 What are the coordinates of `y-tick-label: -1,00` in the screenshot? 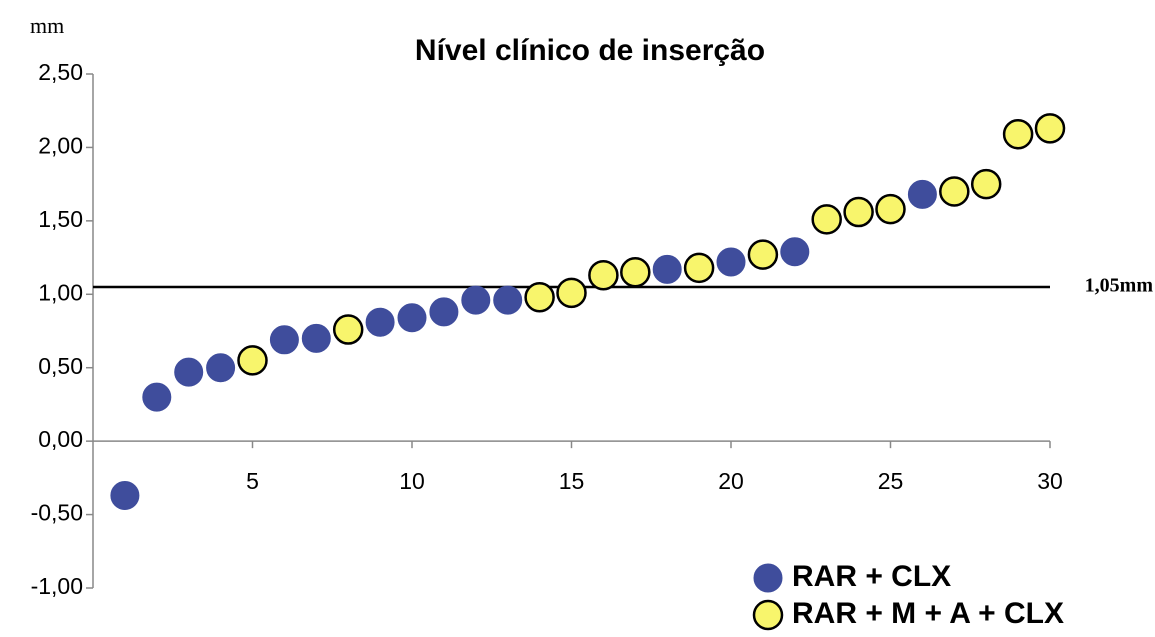 It's located at (57, 586).